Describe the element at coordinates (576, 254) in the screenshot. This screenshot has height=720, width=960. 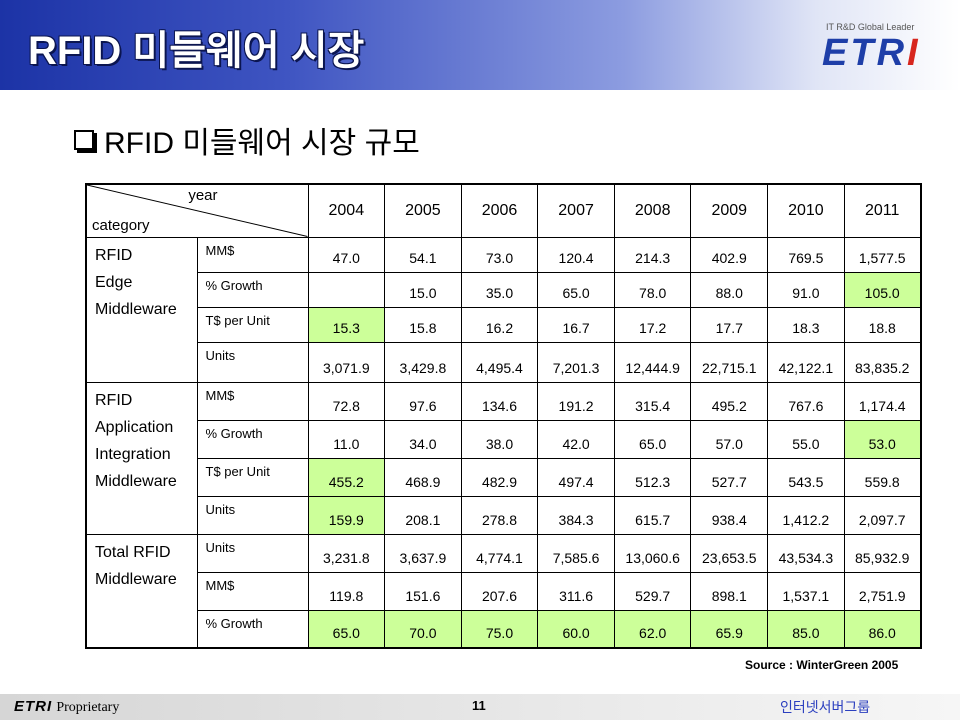
I see `value-cell: 120.4` at that location.